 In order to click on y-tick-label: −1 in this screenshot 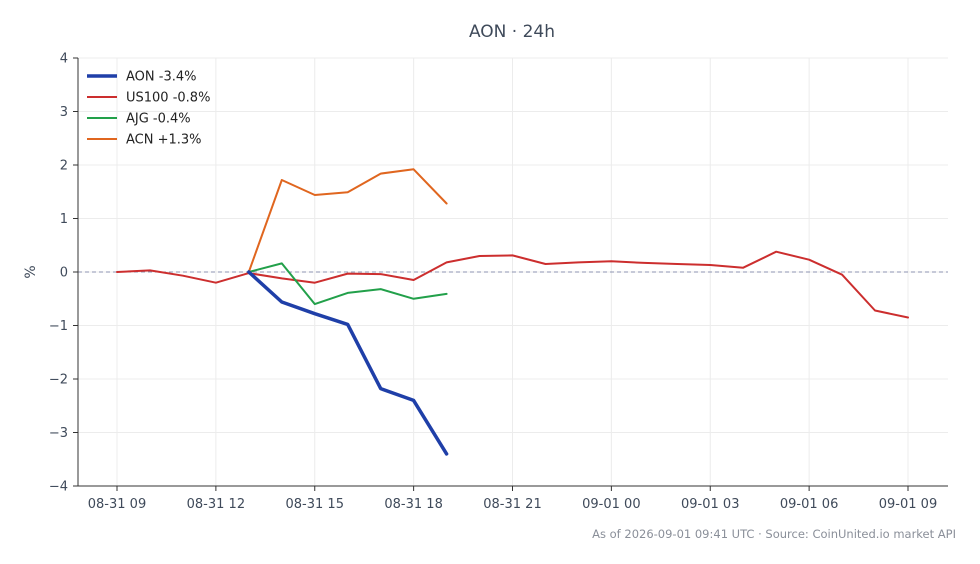, I will do `click(58, 326)`.